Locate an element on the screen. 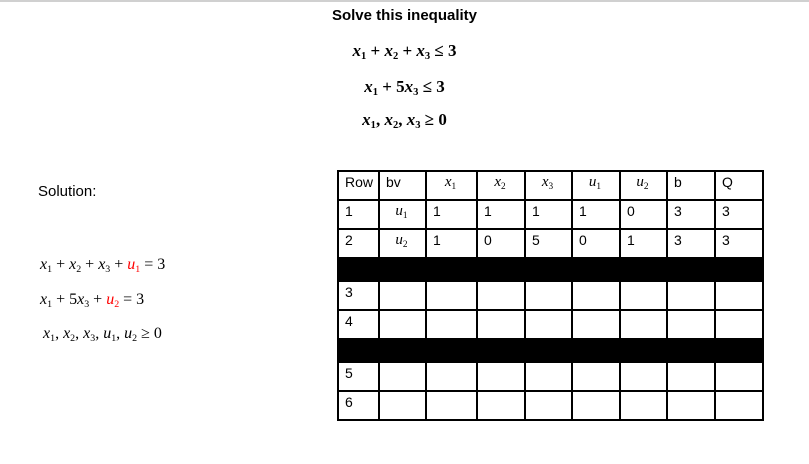 This screenshot has width=809, height=464. tableau-cell: 4 is located at coordinates (358, 324).